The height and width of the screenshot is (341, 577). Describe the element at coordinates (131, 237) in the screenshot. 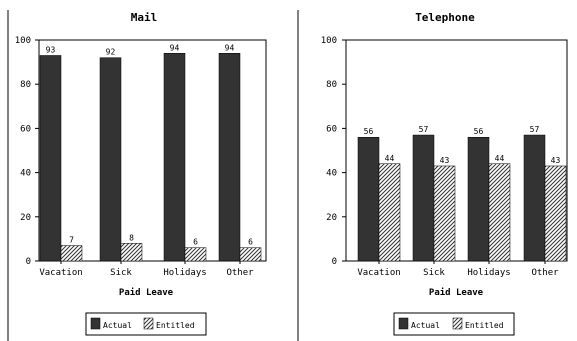

I see `mail-data-label: 8` at that location.